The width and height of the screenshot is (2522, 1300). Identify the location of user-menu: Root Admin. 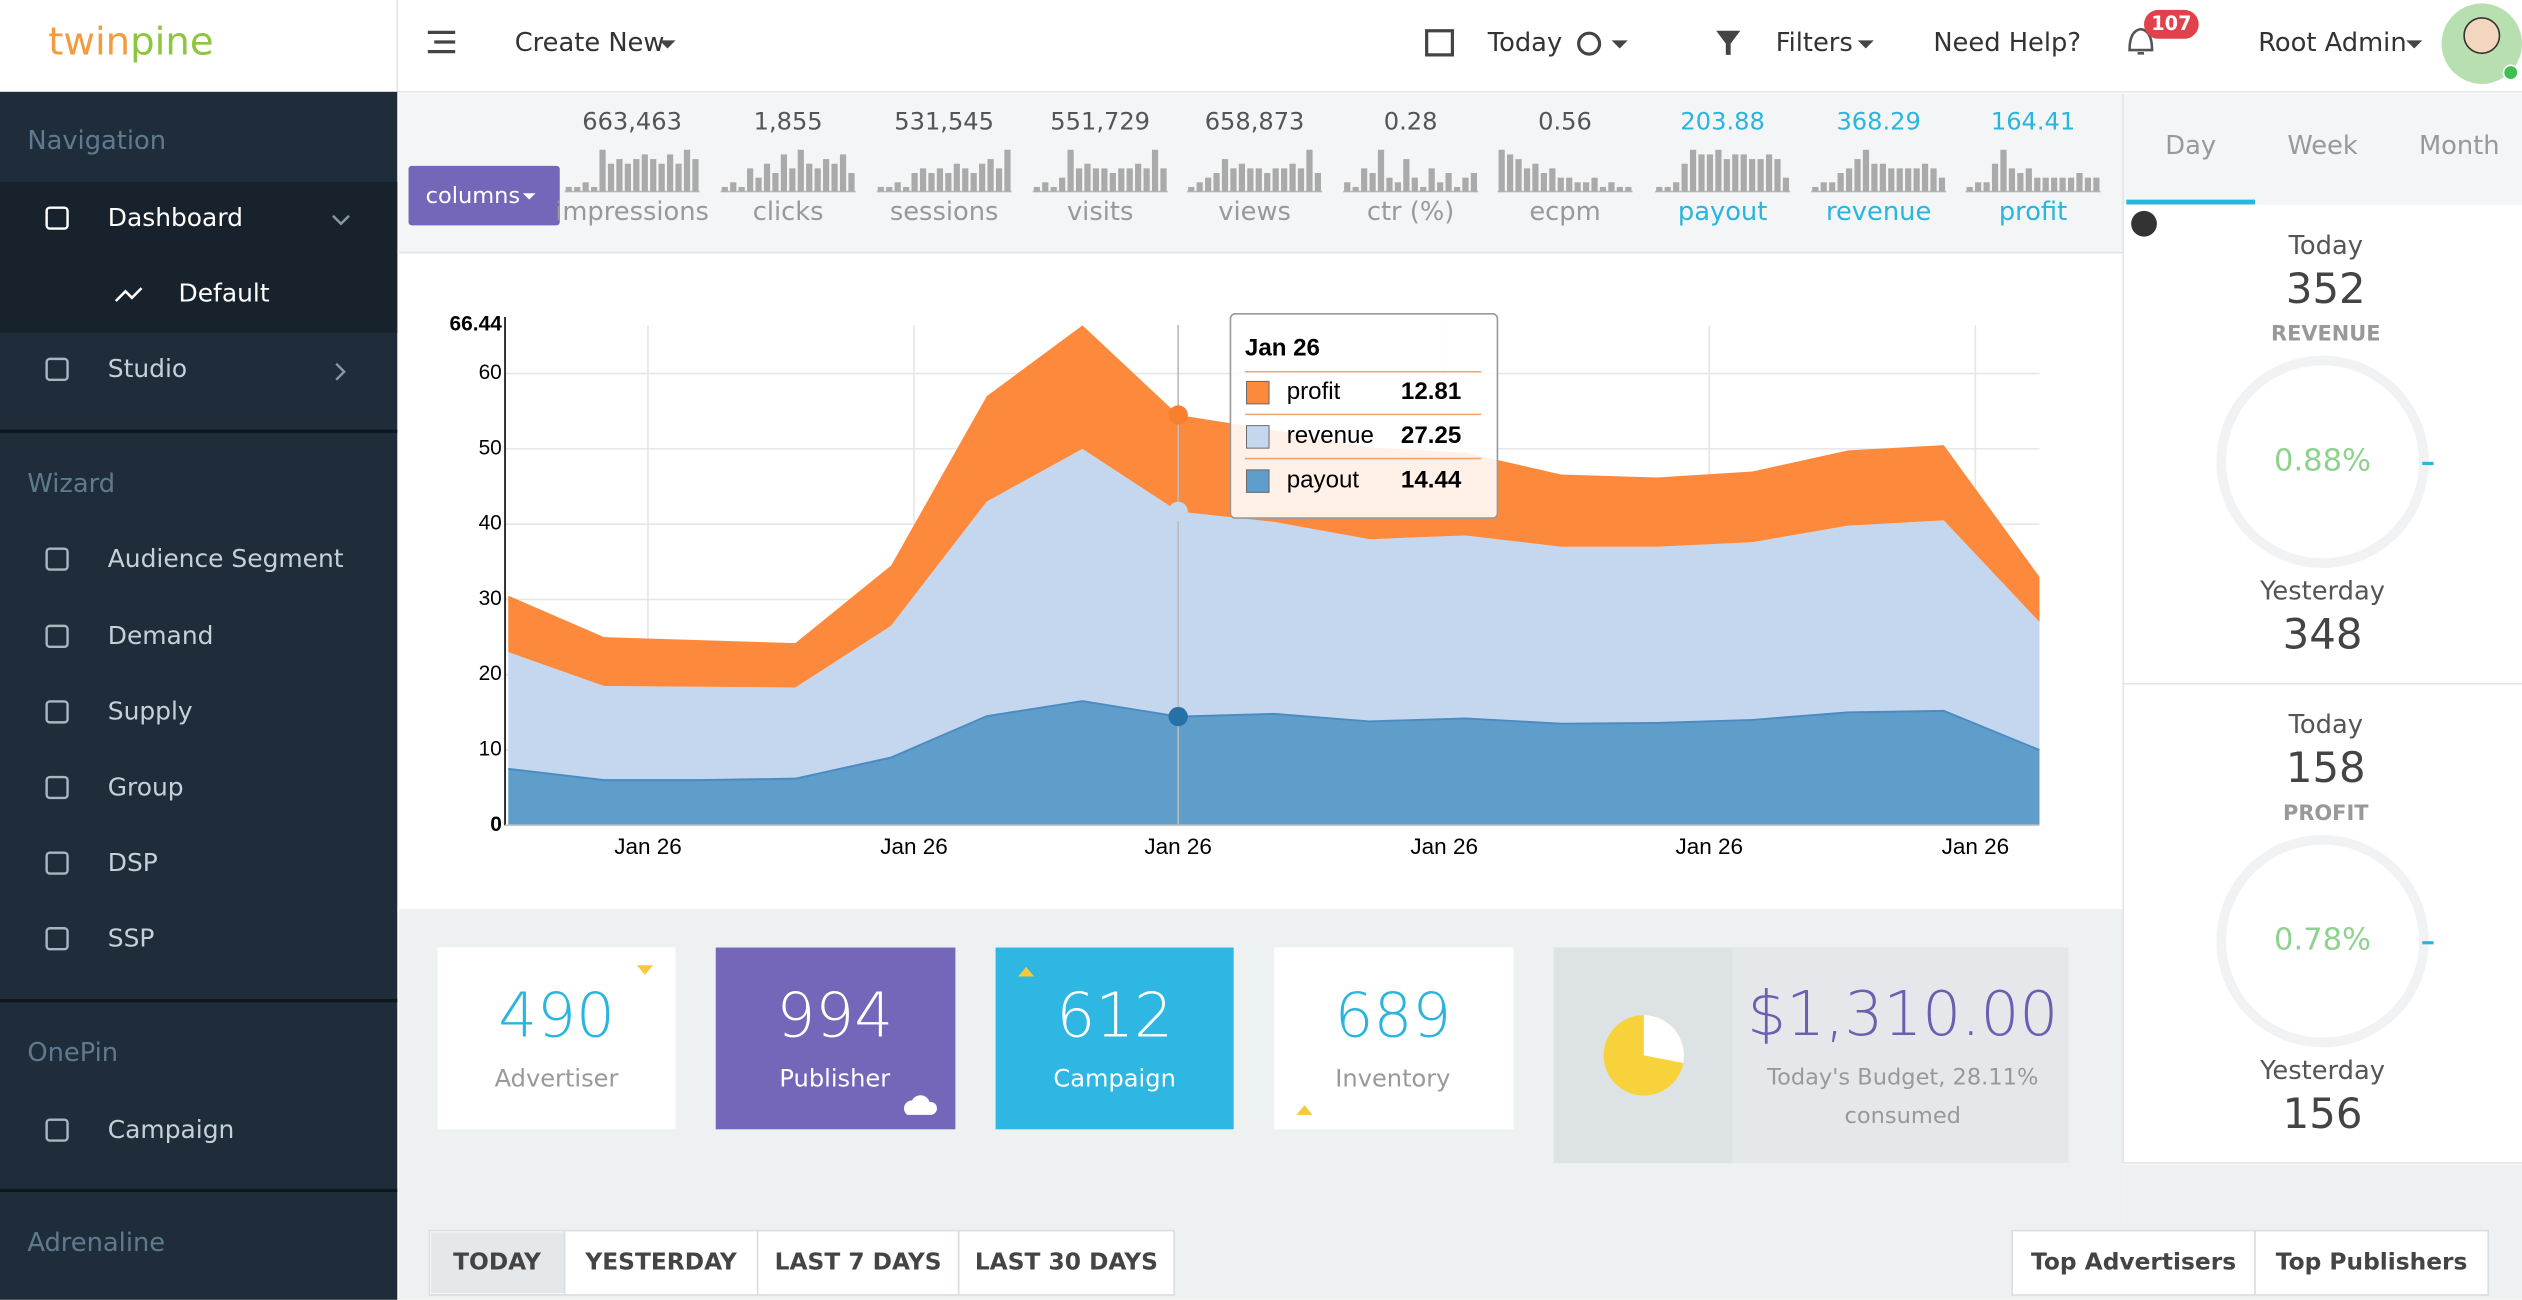
(2332, 43).